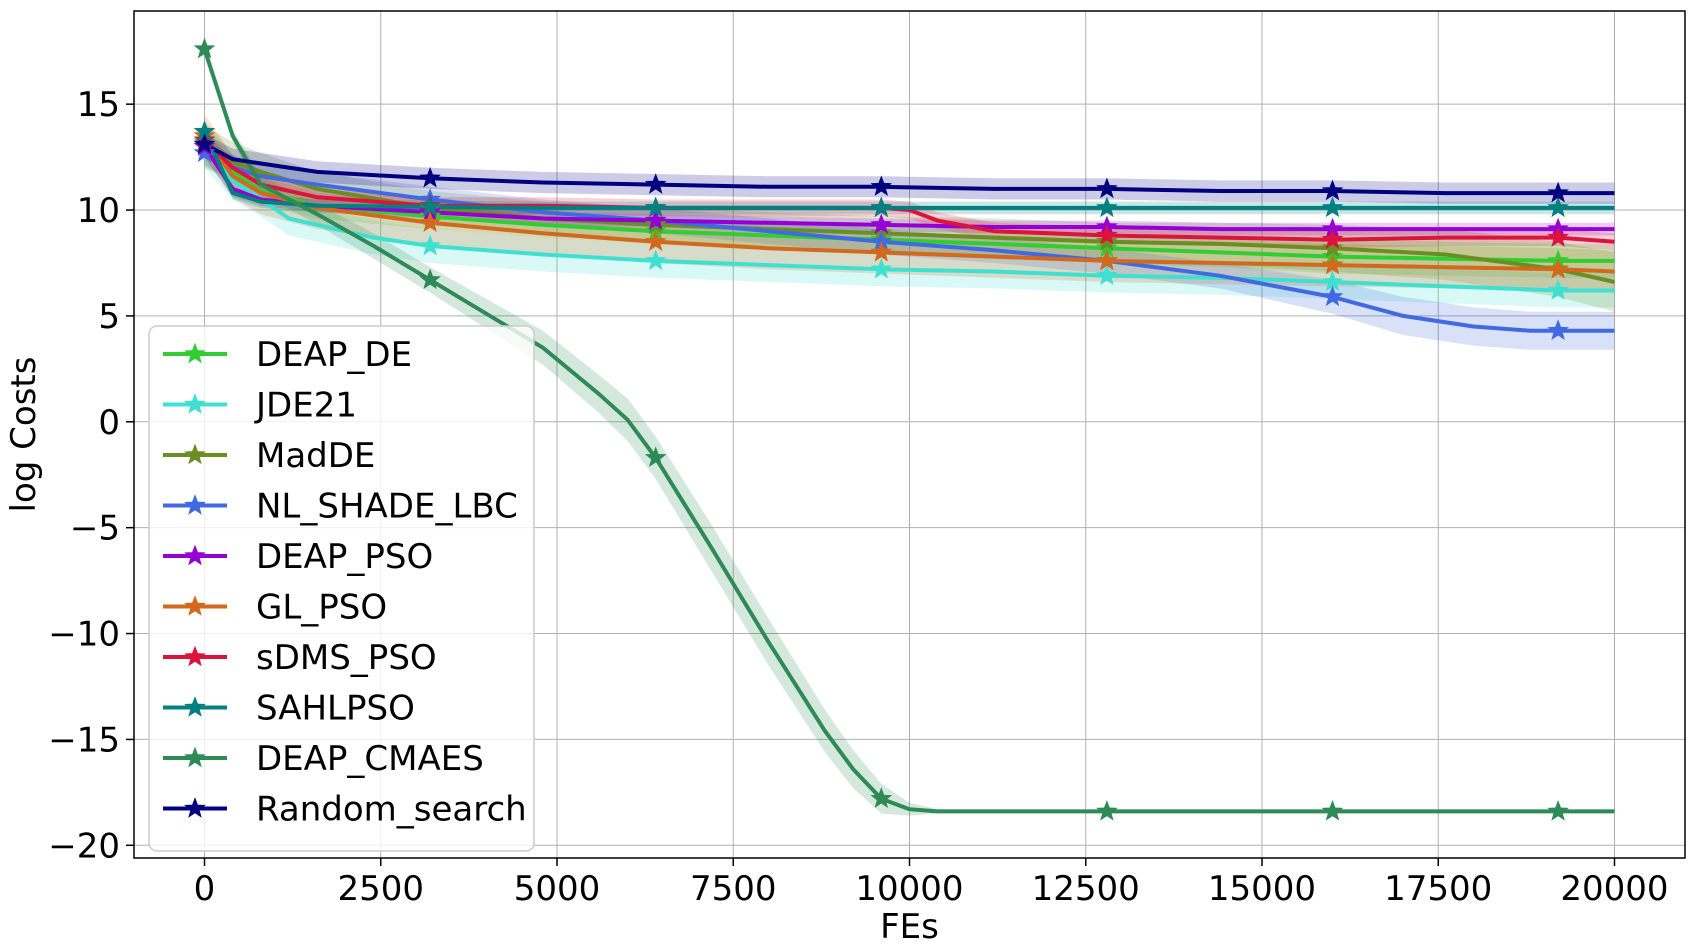 The height and width of the screenshot is (950, 1692). Describe the element at coordinates (346, 658) in the screenshot. I see `legend-label-sdms-pso: sDMS_PSO` at that location.